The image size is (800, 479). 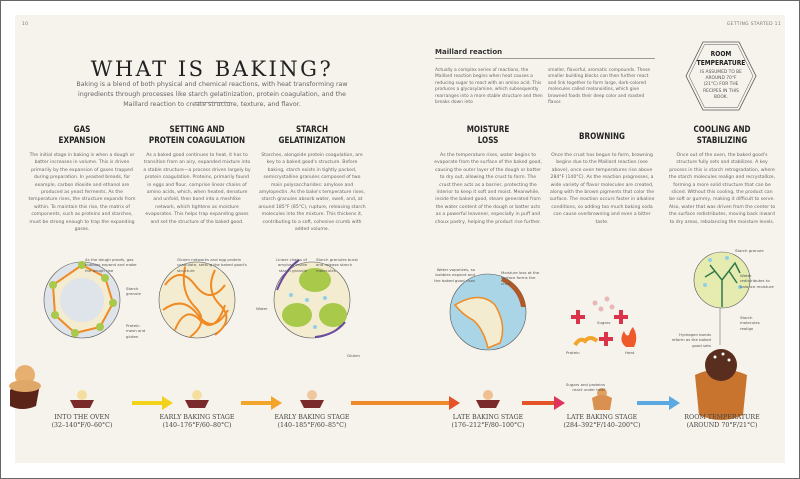 What do you see at coordinates (721, 58) in the screenshot?
I see `room-temp-title: ROOM TEMPERATURE` at bounding box center [721, 58].